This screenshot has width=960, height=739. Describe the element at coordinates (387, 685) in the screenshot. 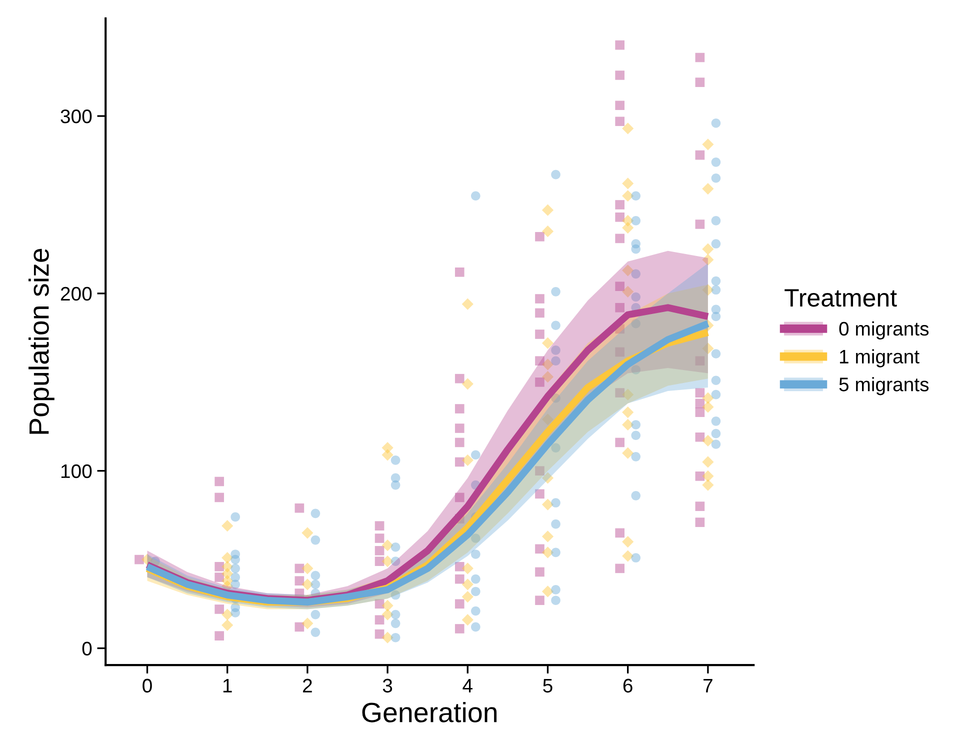

I see `x-tick-label: 3` at that location.